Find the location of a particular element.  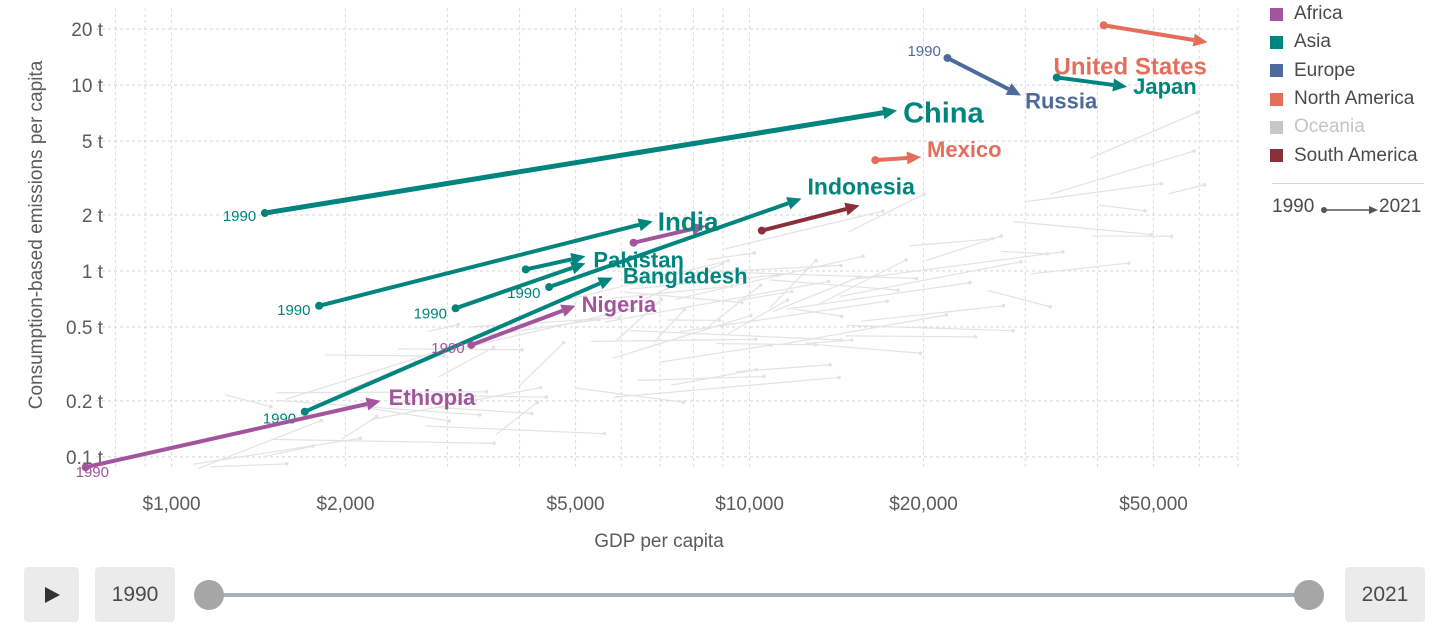

x-tick-label: $1,000 is located at coordinates (172, 504).